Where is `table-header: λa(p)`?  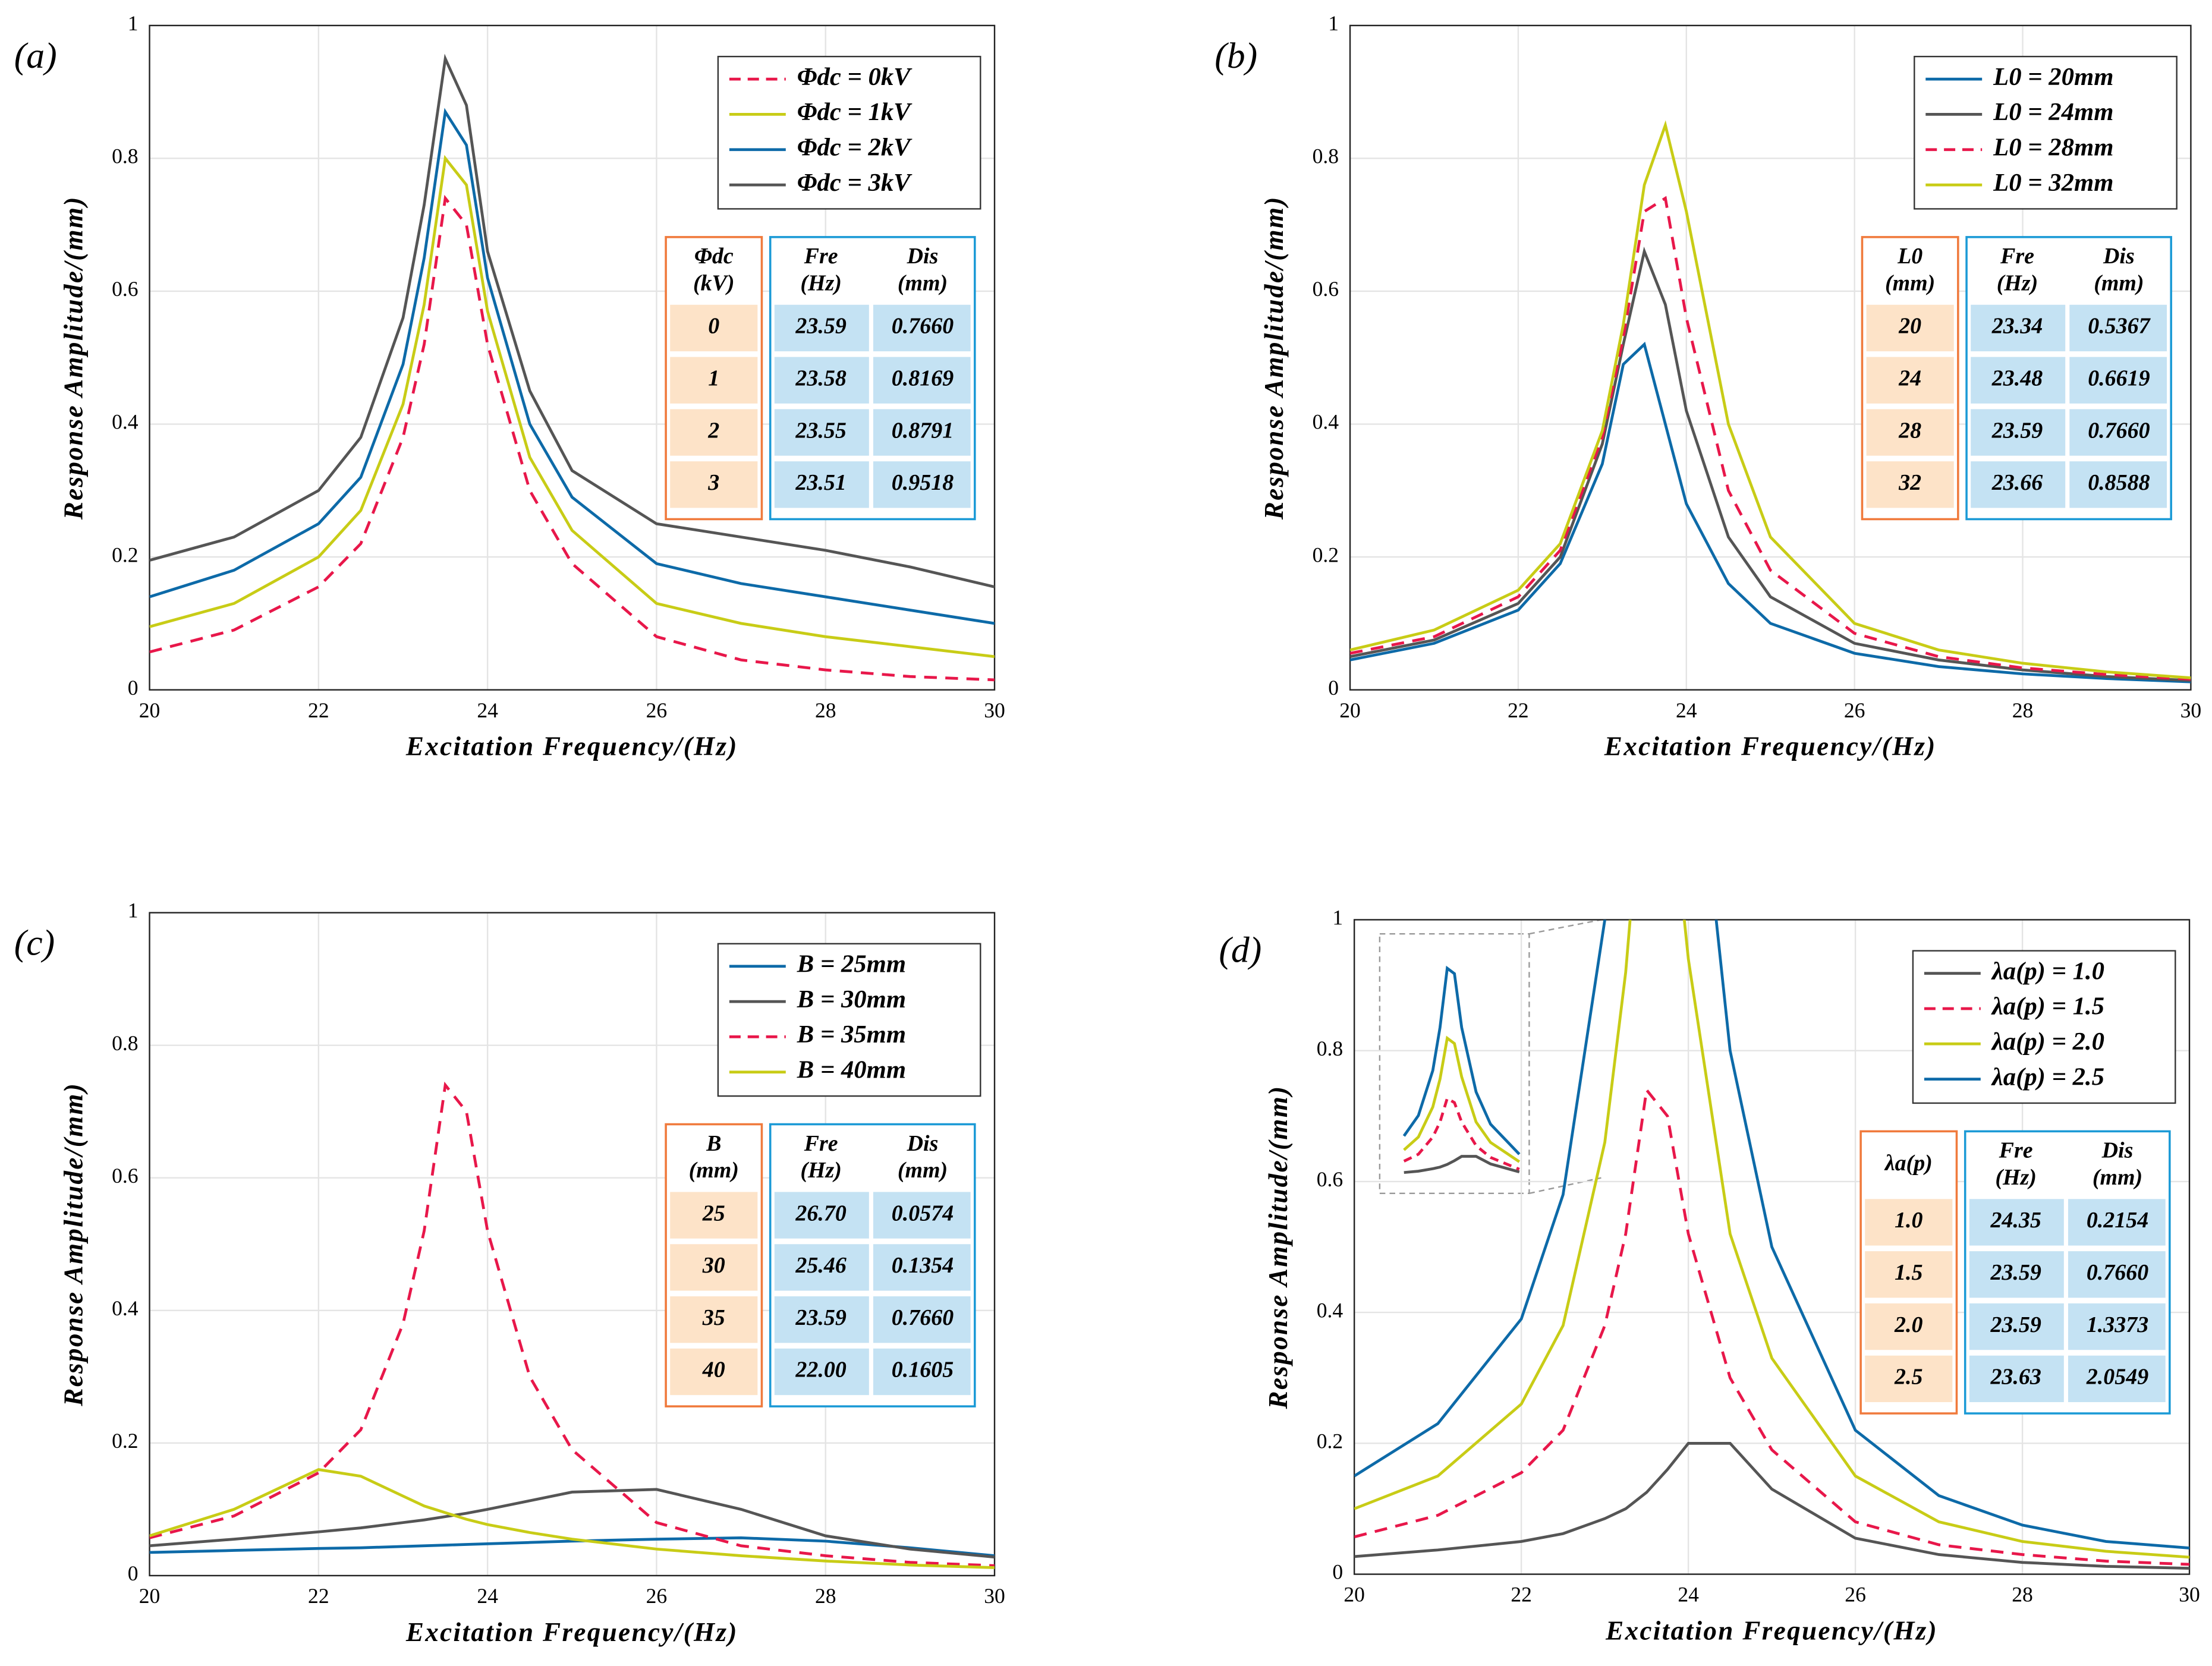
table-header: λa(p) is located at coordinates (1908, 1163).